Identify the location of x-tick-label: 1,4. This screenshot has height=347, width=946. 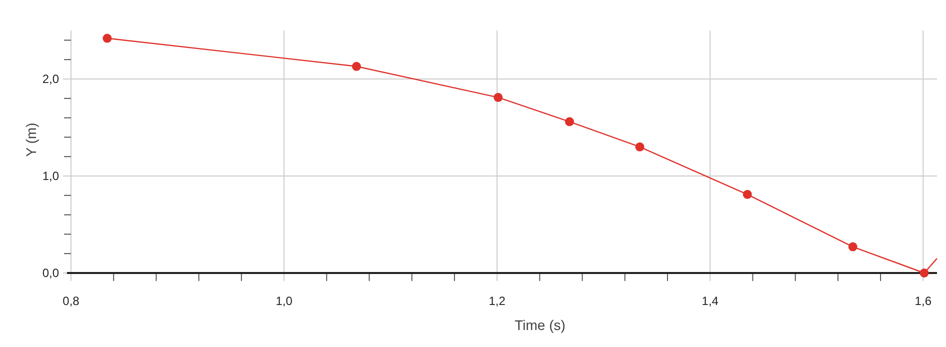
(710, 301).